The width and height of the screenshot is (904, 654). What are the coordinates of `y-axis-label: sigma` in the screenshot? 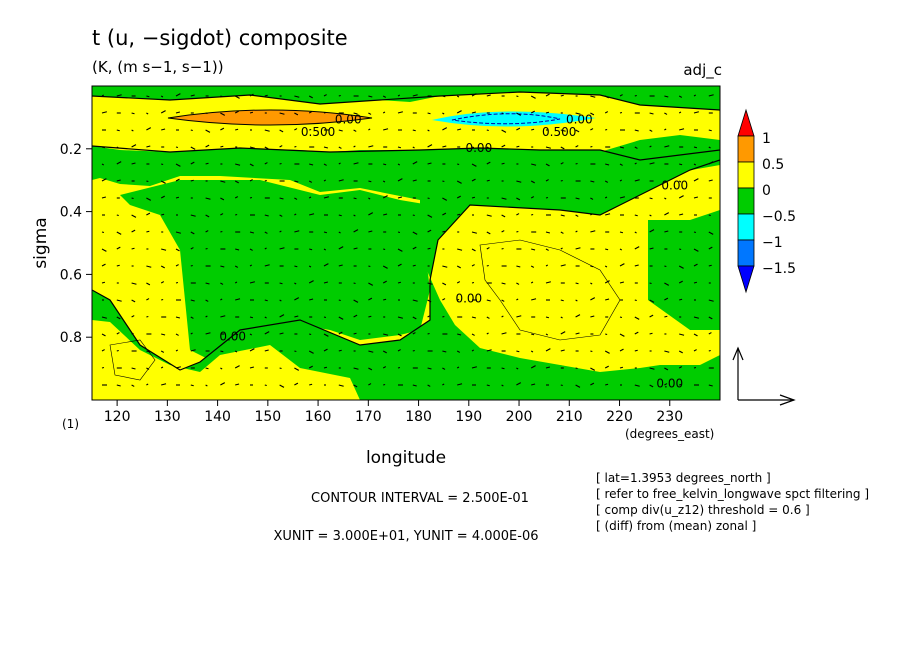 It's located at (41, 242).